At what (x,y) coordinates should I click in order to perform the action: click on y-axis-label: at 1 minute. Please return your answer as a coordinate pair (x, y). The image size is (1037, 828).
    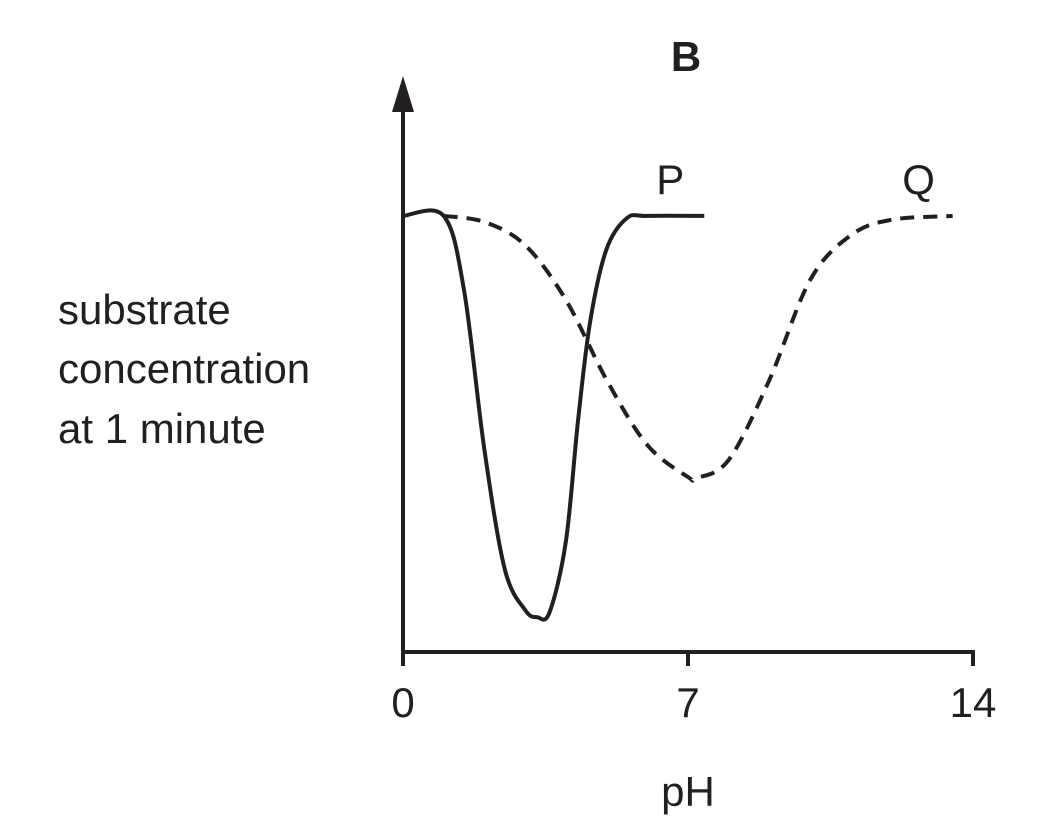
    Looking at the image, I should click on (162, 428).